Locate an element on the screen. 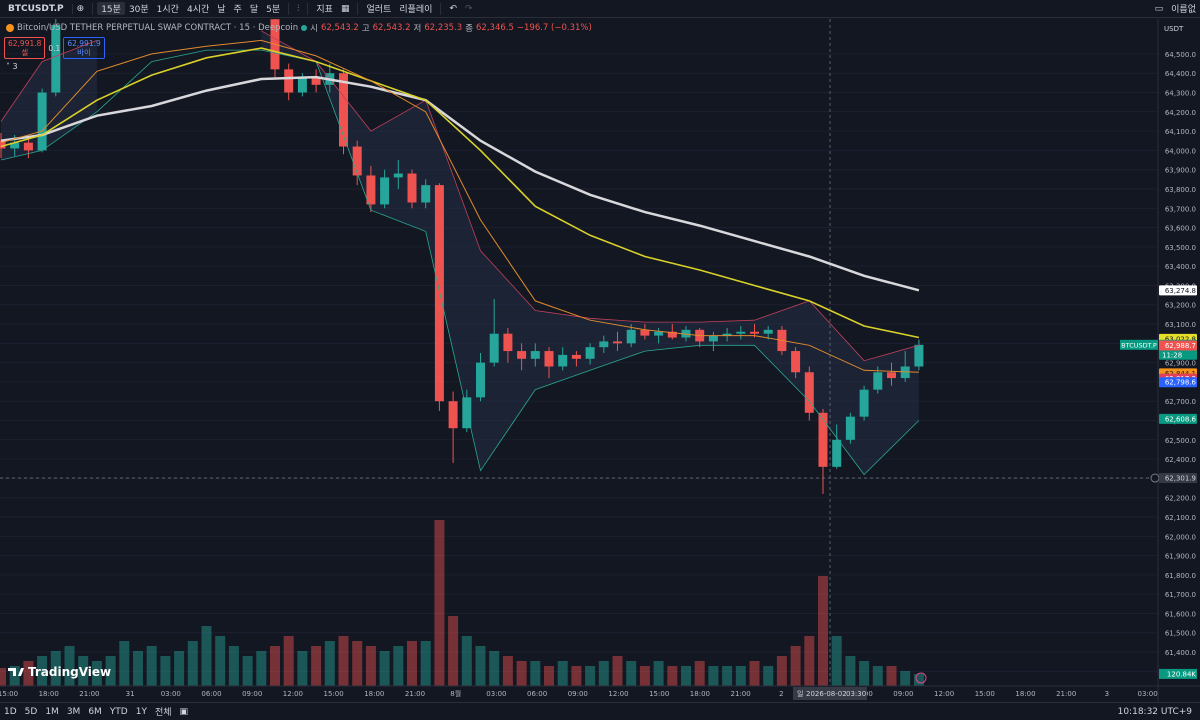 The image size is (1200, 720). crosshair-price-tag is located at coordinates (1178, 478).